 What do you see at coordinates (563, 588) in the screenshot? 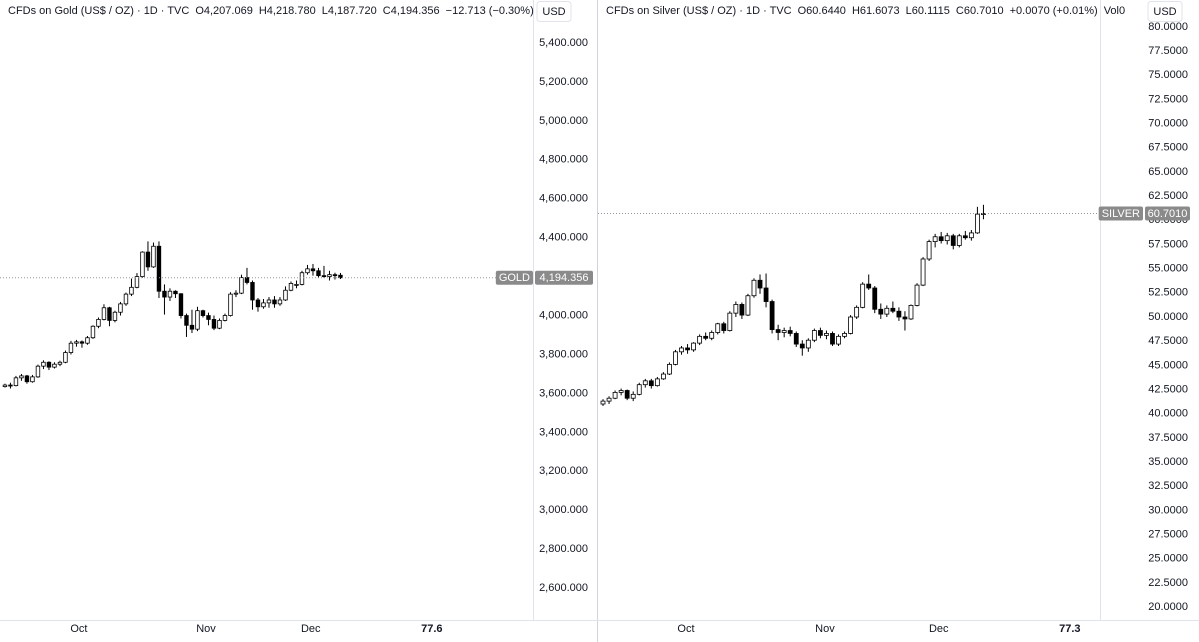
I see `y-tick-label: 2,600.000` at bounding box center [563, 588].